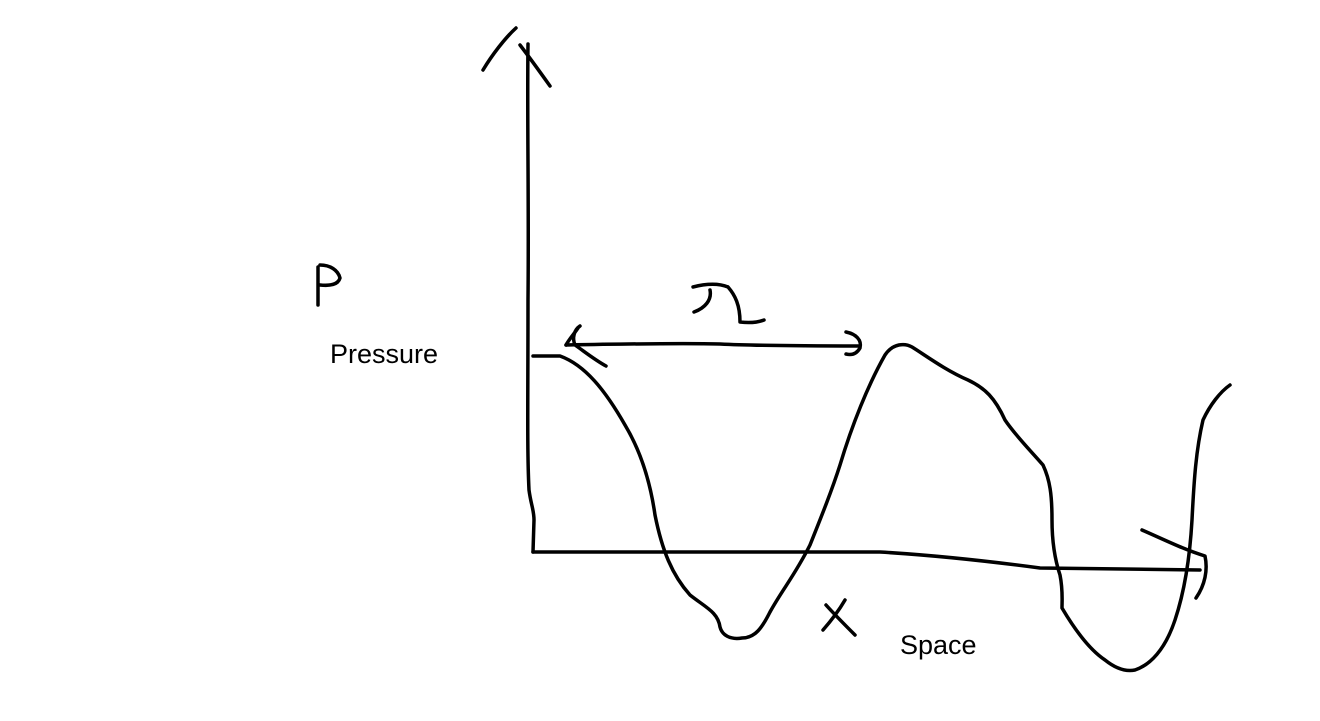 This screenshot has height=721, width=1320. I want to click on space-label: Space, so click(938, 645).